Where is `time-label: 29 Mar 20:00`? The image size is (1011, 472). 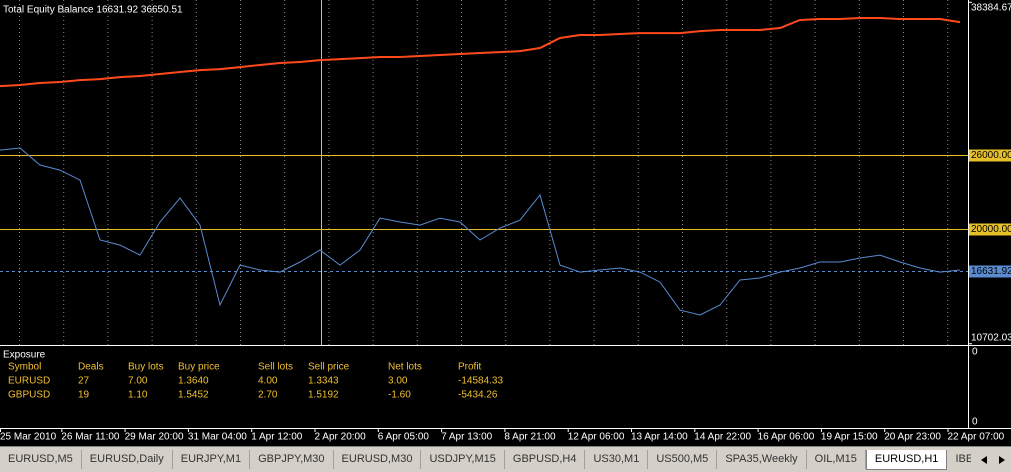 time-label: 29 Mar 20:00 is located at coordinates (154, 437).